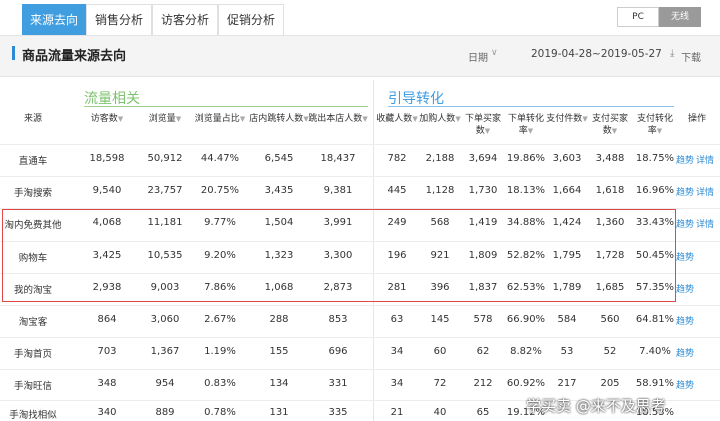 Image resolution: width=720 pixels, height=421 pixels. What do you see at coordinates (220, 255) in the screenshot?
I see `table-cell: 9.20%` at bounding box center [220, 255].